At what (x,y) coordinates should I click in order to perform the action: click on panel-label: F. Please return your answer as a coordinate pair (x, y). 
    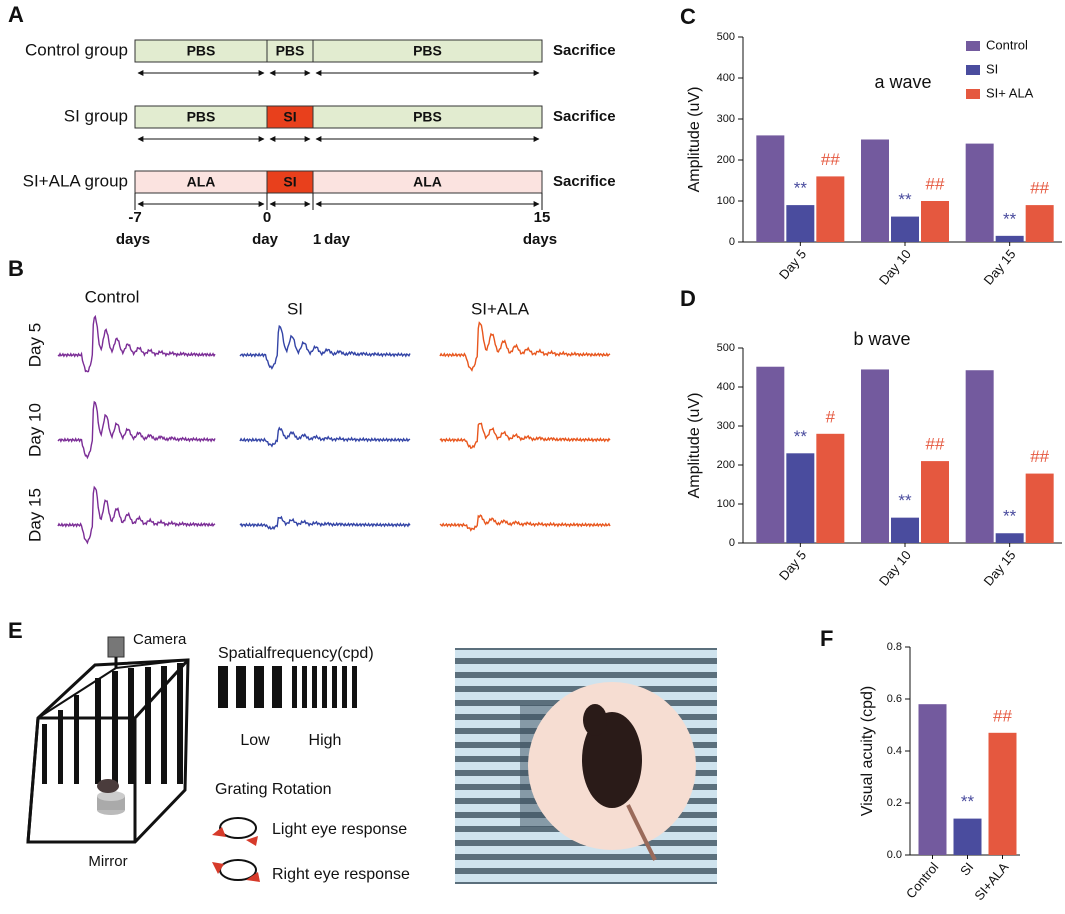
    Looking at the image, I should click on (826, 638).